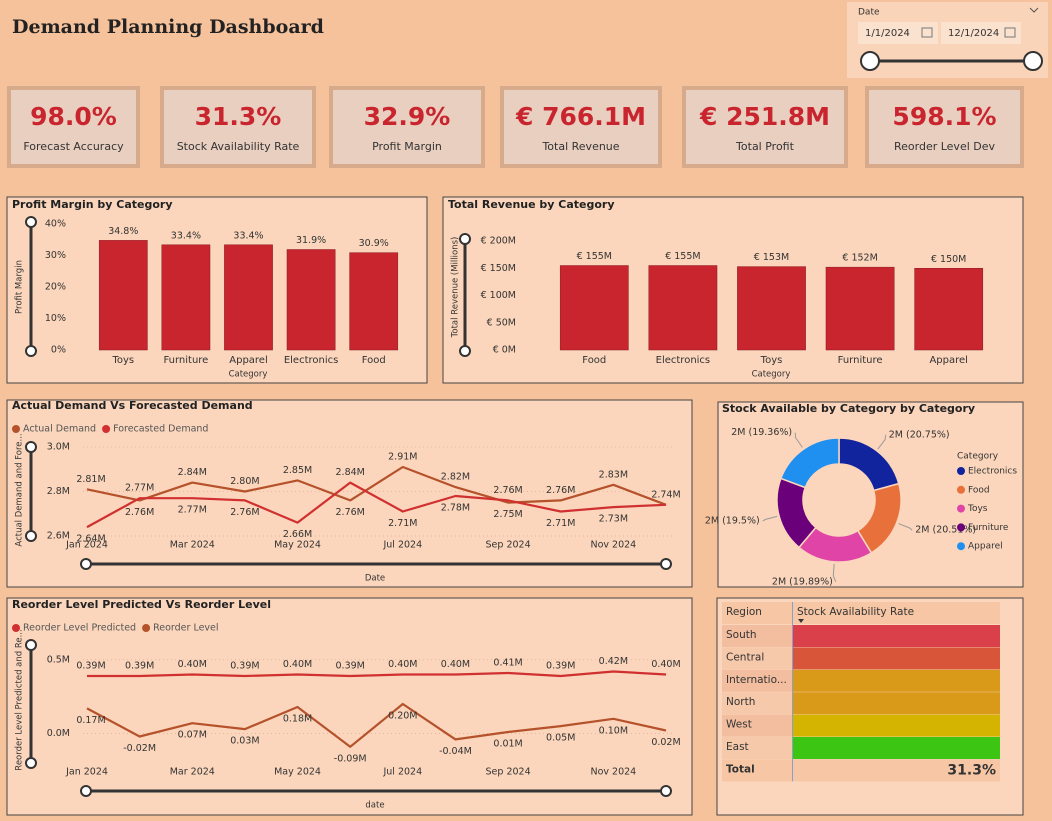 This screenshot has width=1052, height=821. Describe the element at coordinates (1034, 10) in the screenshot. I see `chevron` at that location.